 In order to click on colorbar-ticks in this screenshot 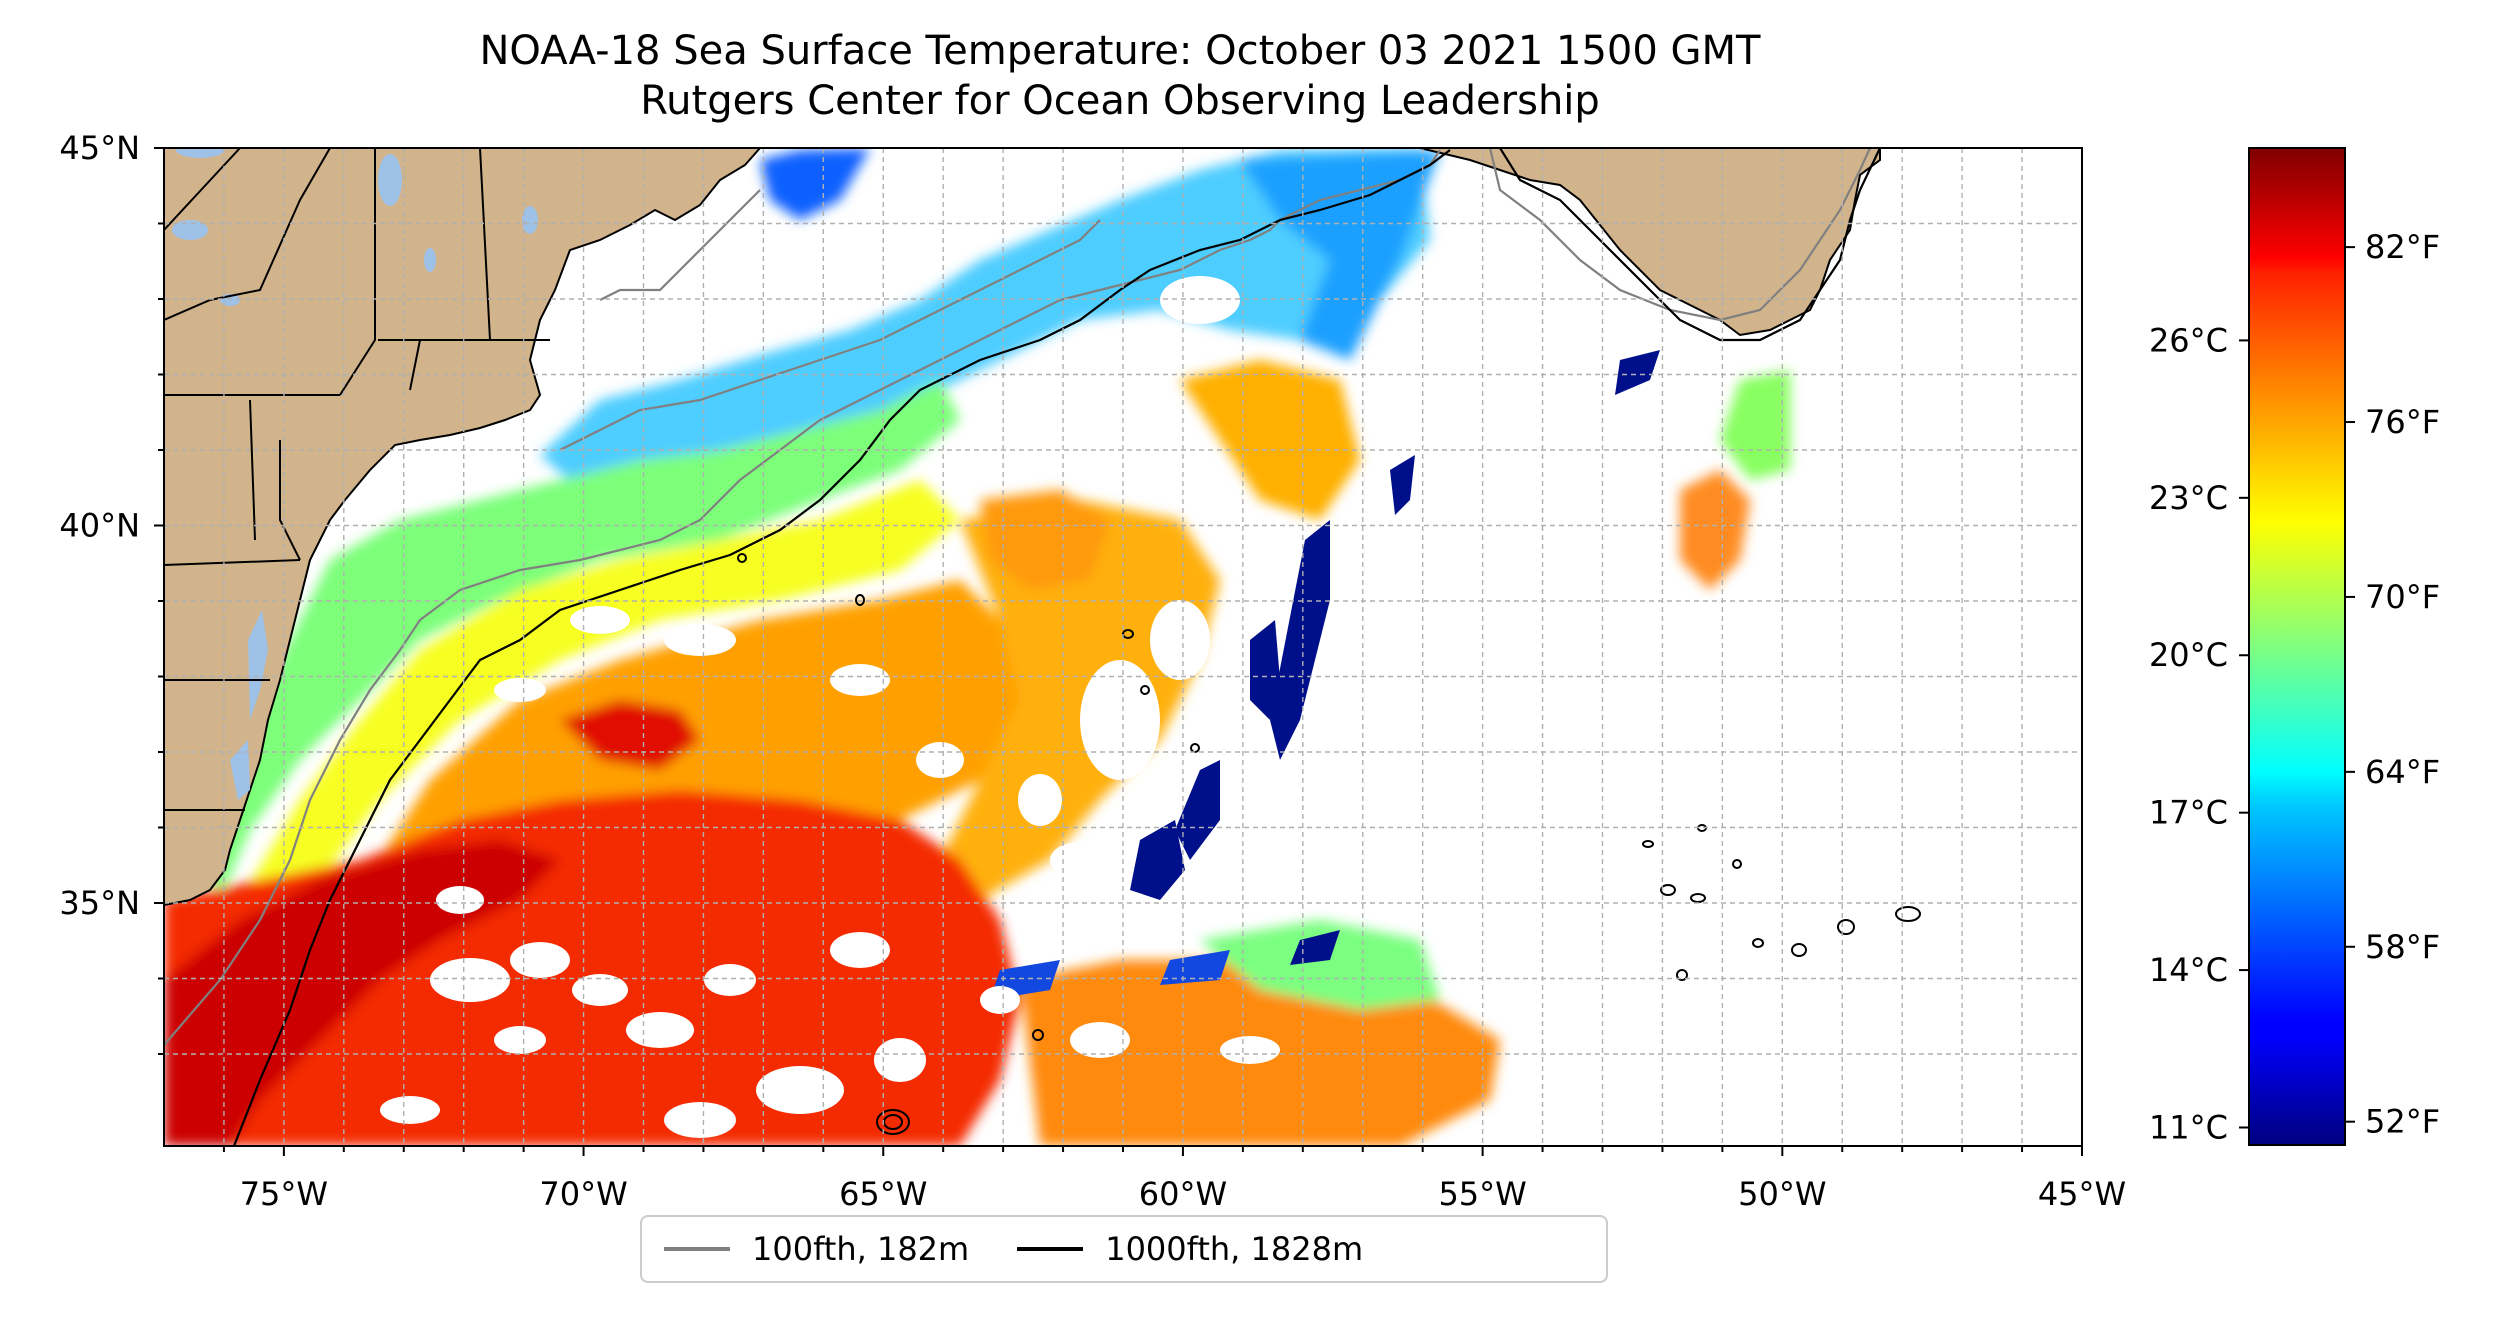, I will do `click(2297, 687)`.